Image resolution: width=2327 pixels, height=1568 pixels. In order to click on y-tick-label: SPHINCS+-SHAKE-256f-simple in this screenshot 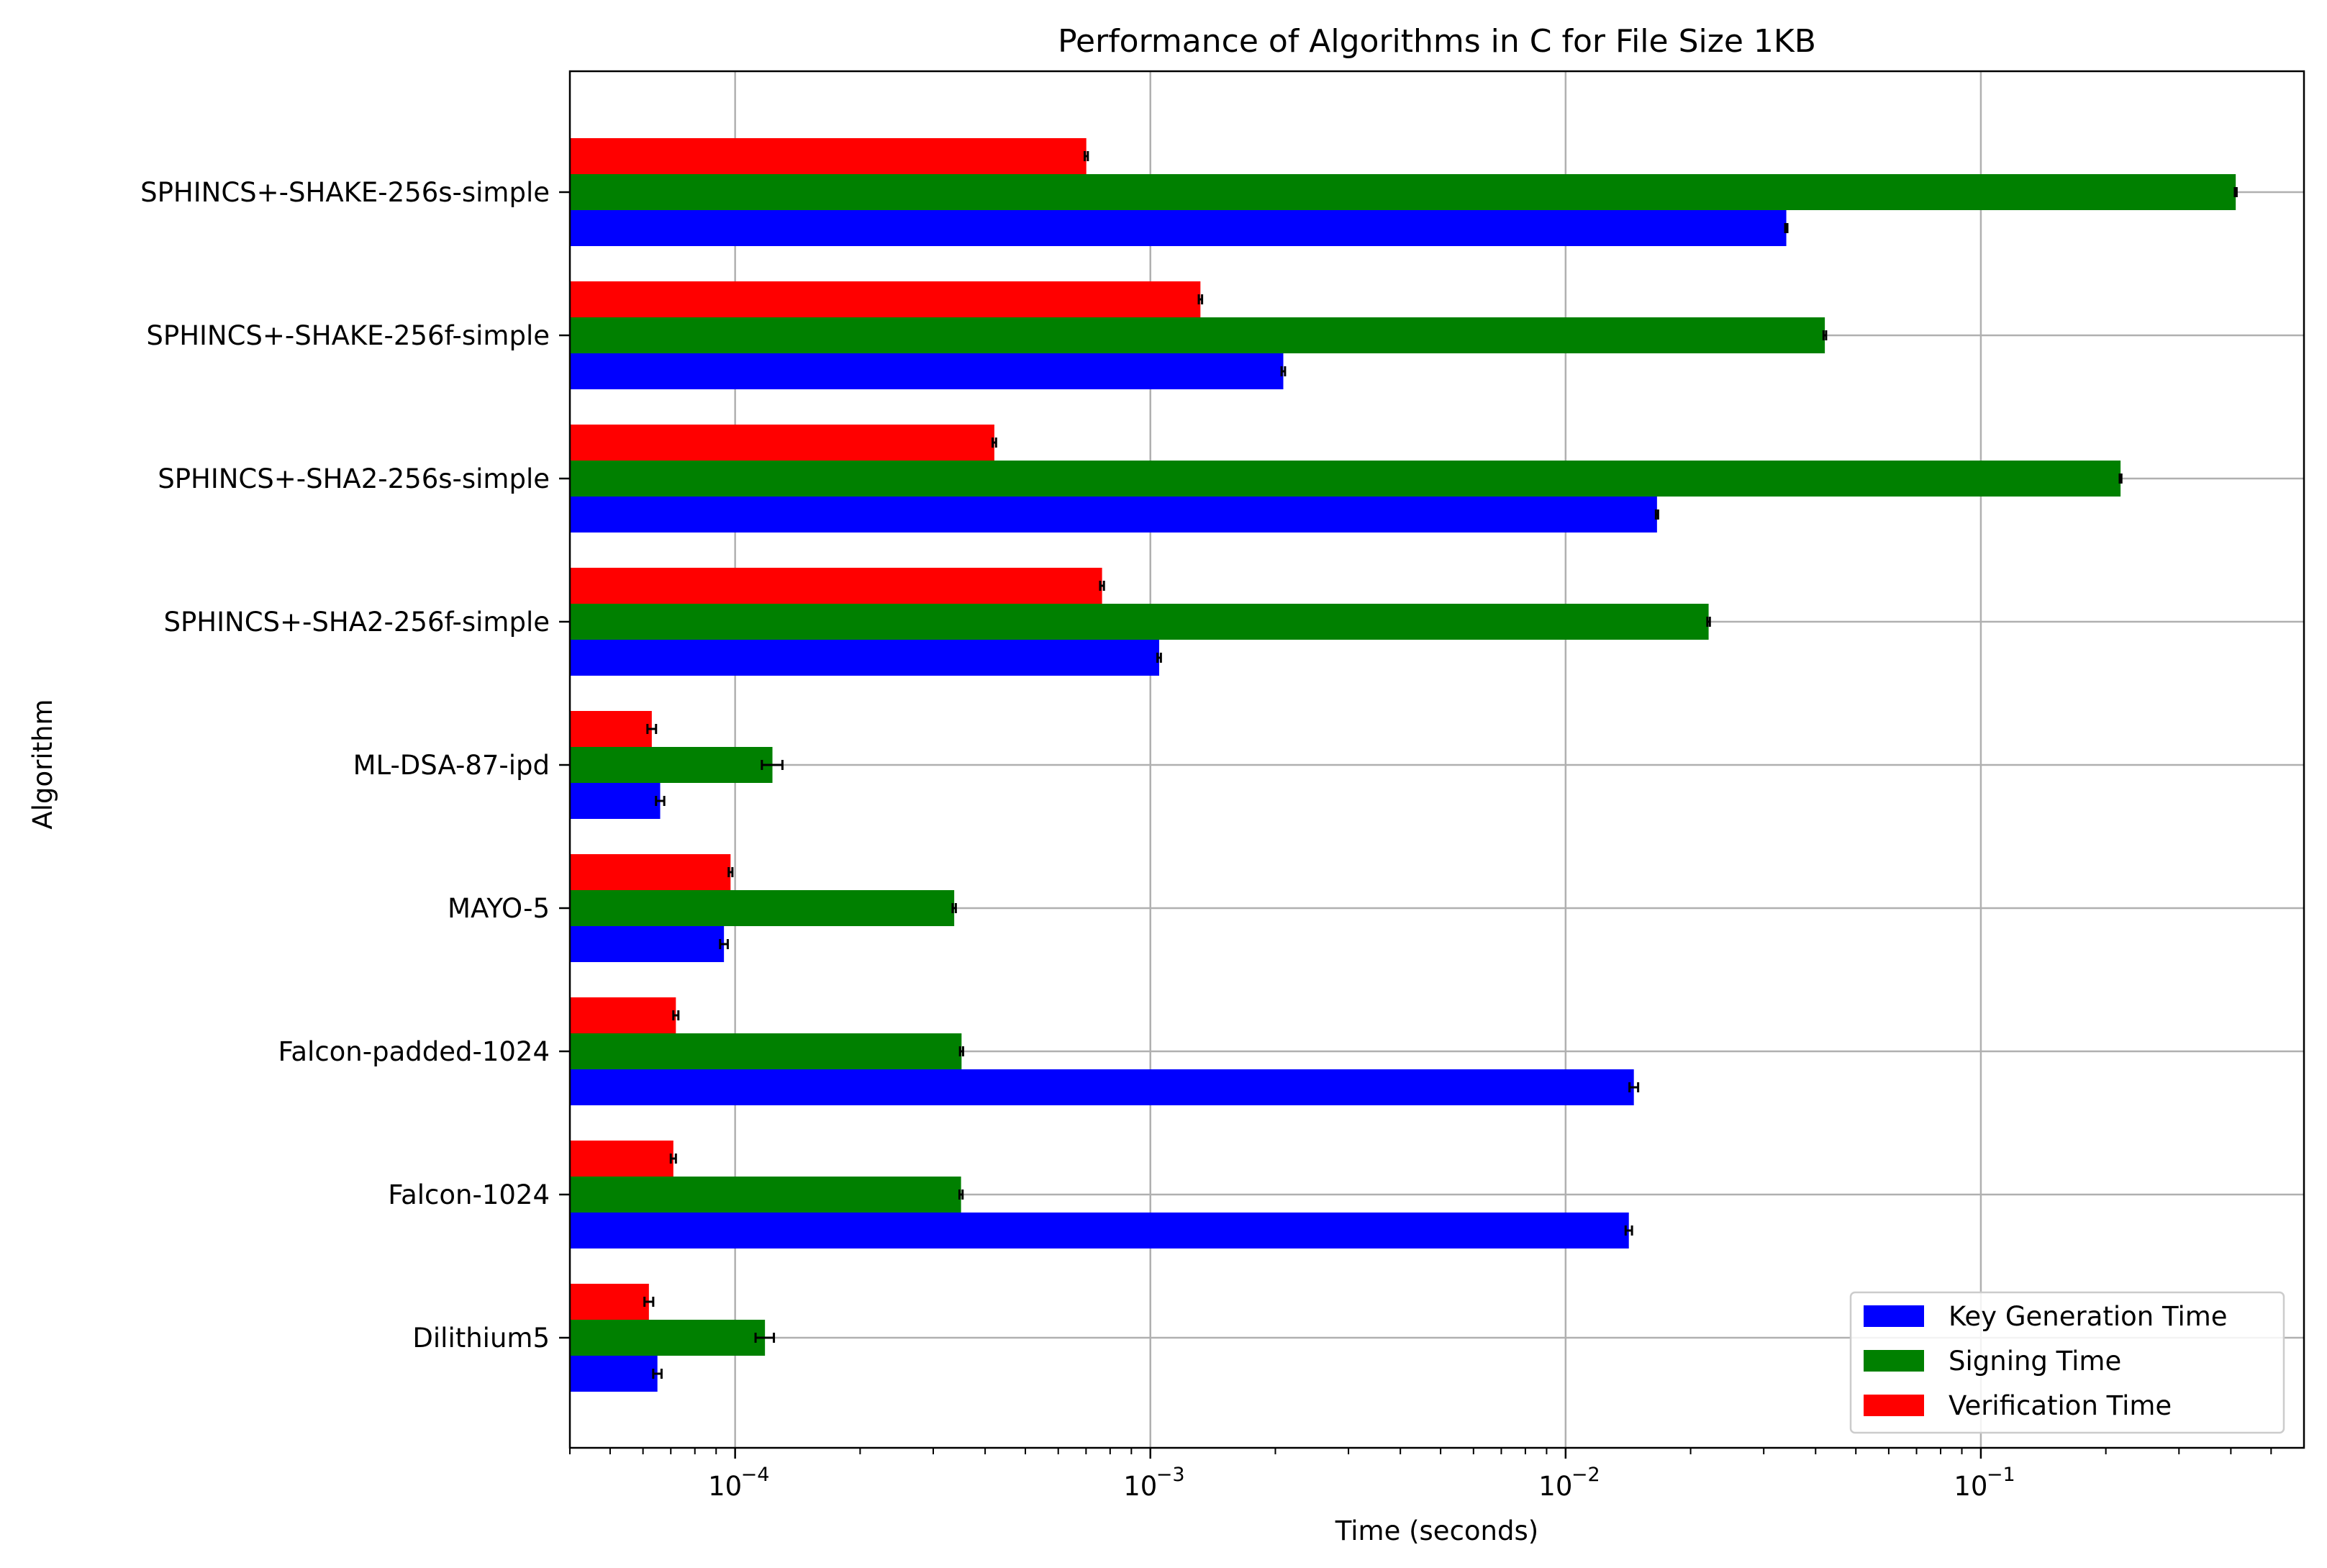, I will do `click(348, 335)`.